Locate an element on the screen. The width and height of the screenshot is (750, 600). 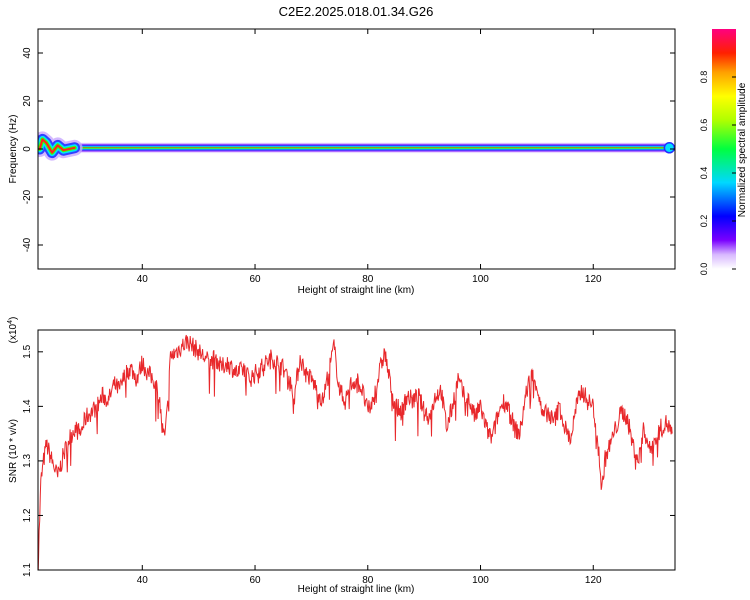
snr-y-axis-label: SNR (10 * v/v) is located at coordinates (13, 451).